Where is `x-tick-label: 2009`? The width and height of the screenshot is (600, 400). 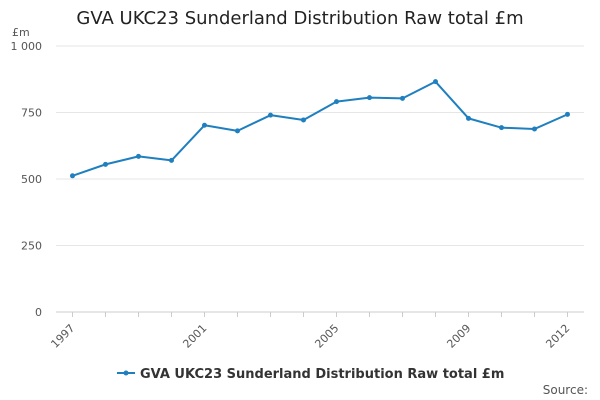
x-tick-label: 2009 is located at coordinates (458, 336).